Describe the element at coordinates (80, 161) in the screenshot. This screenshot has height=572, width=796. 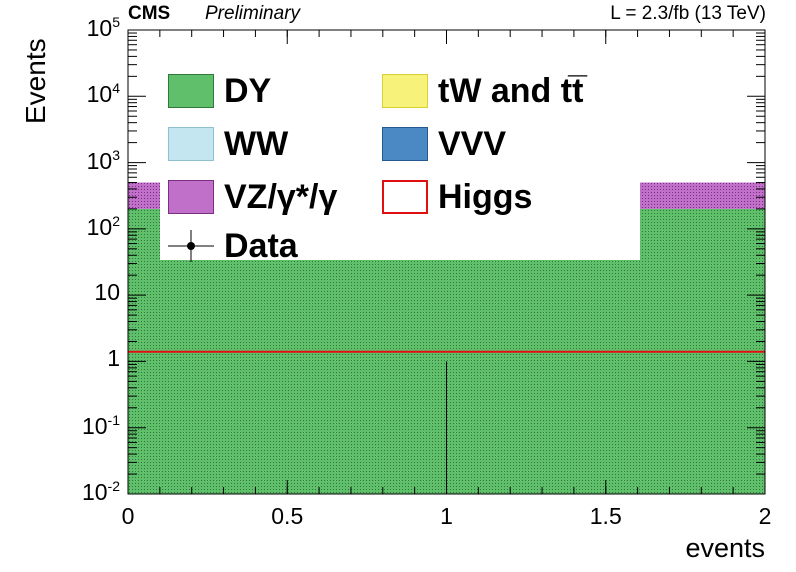
I see `y-tick-label: 103` at that location.